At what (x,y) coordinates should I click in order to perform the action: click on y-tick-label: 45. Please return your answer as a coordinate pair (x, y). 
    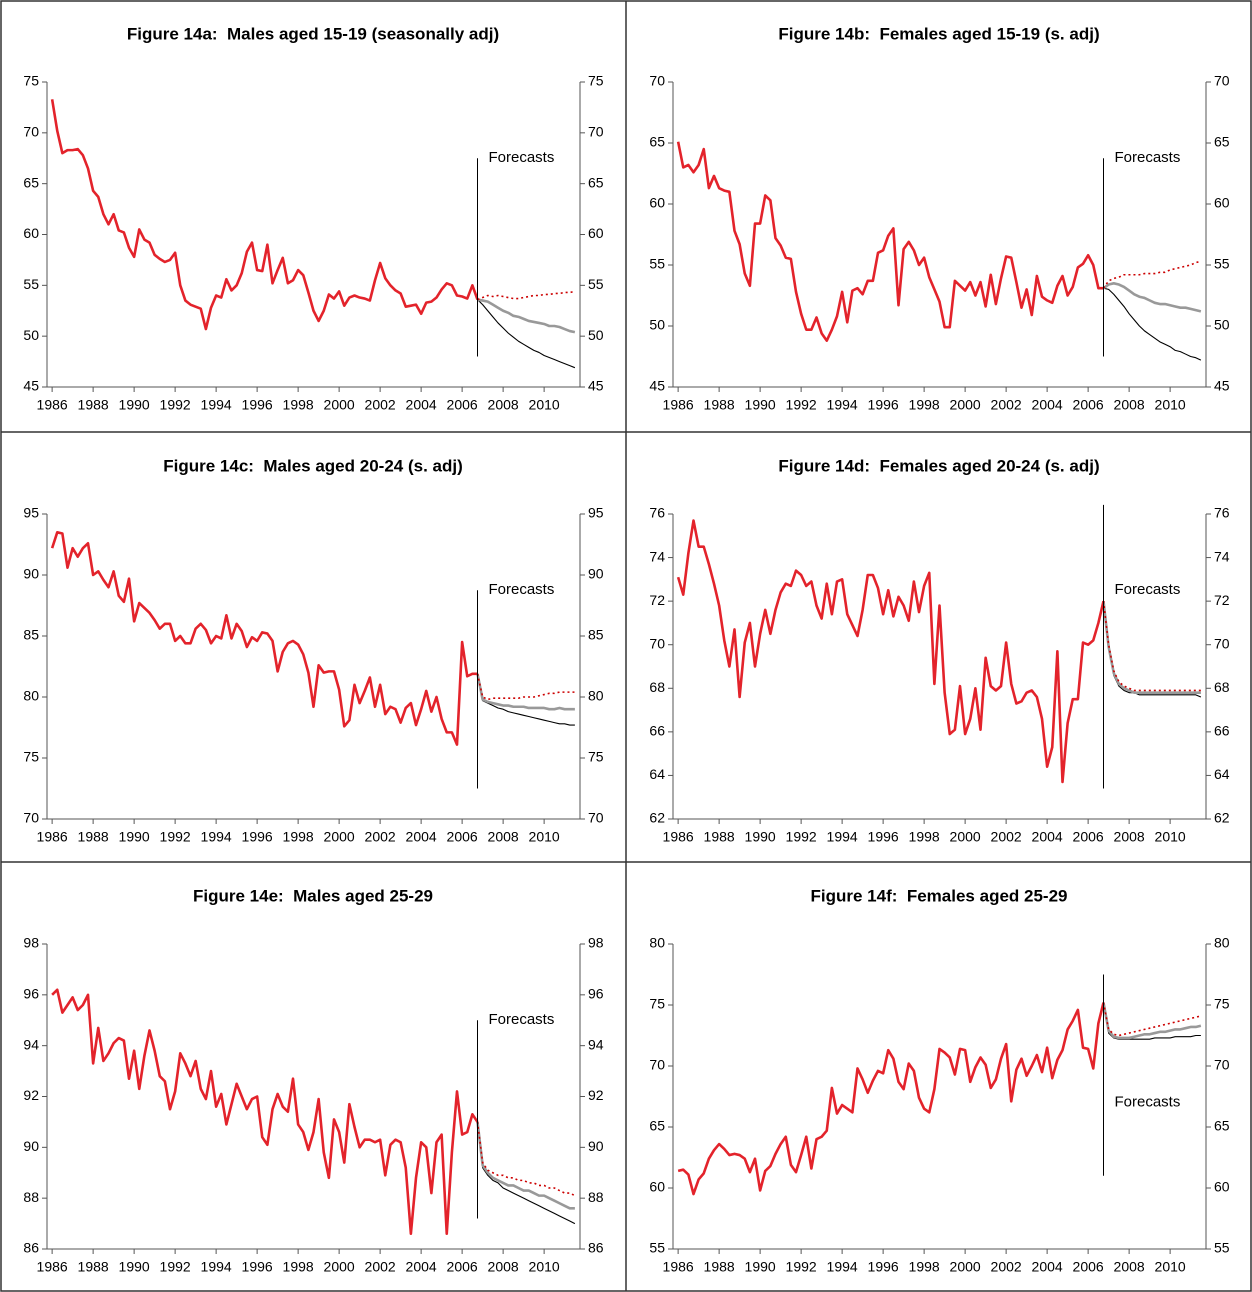
    Looking at the image, I should click on (657, 386).